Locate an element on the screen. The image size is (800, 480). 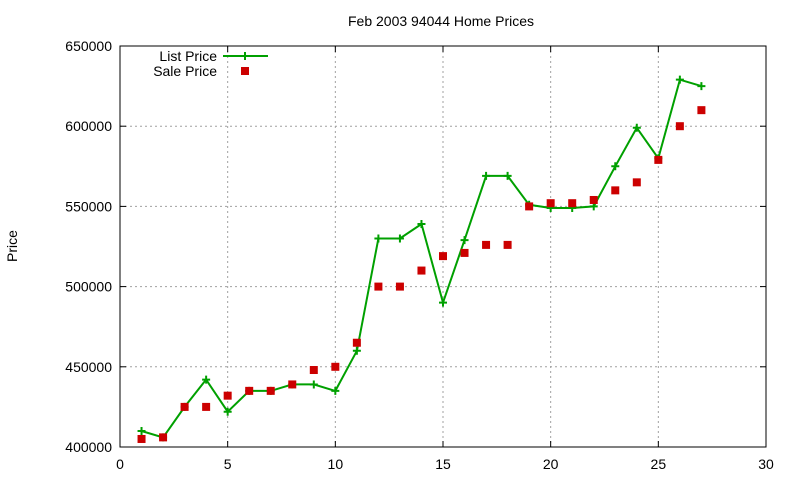
legend-entry-list-price: List Price is located at coordinates (213, 56).